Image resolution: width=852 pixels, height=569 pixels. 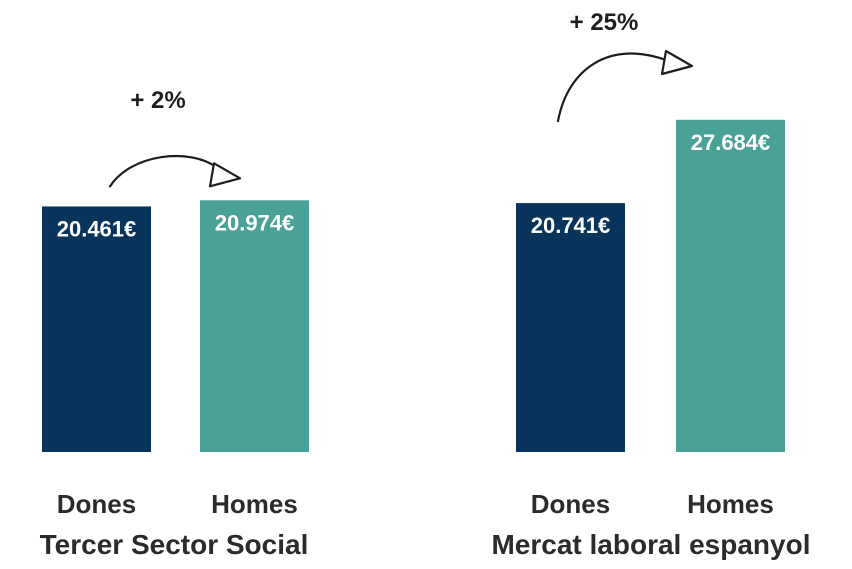 What do you see at coordinates (650, 544) in the screenshot?
I see `chart-title: Mercat laboral espanyol` at bounding box center [650, 544].